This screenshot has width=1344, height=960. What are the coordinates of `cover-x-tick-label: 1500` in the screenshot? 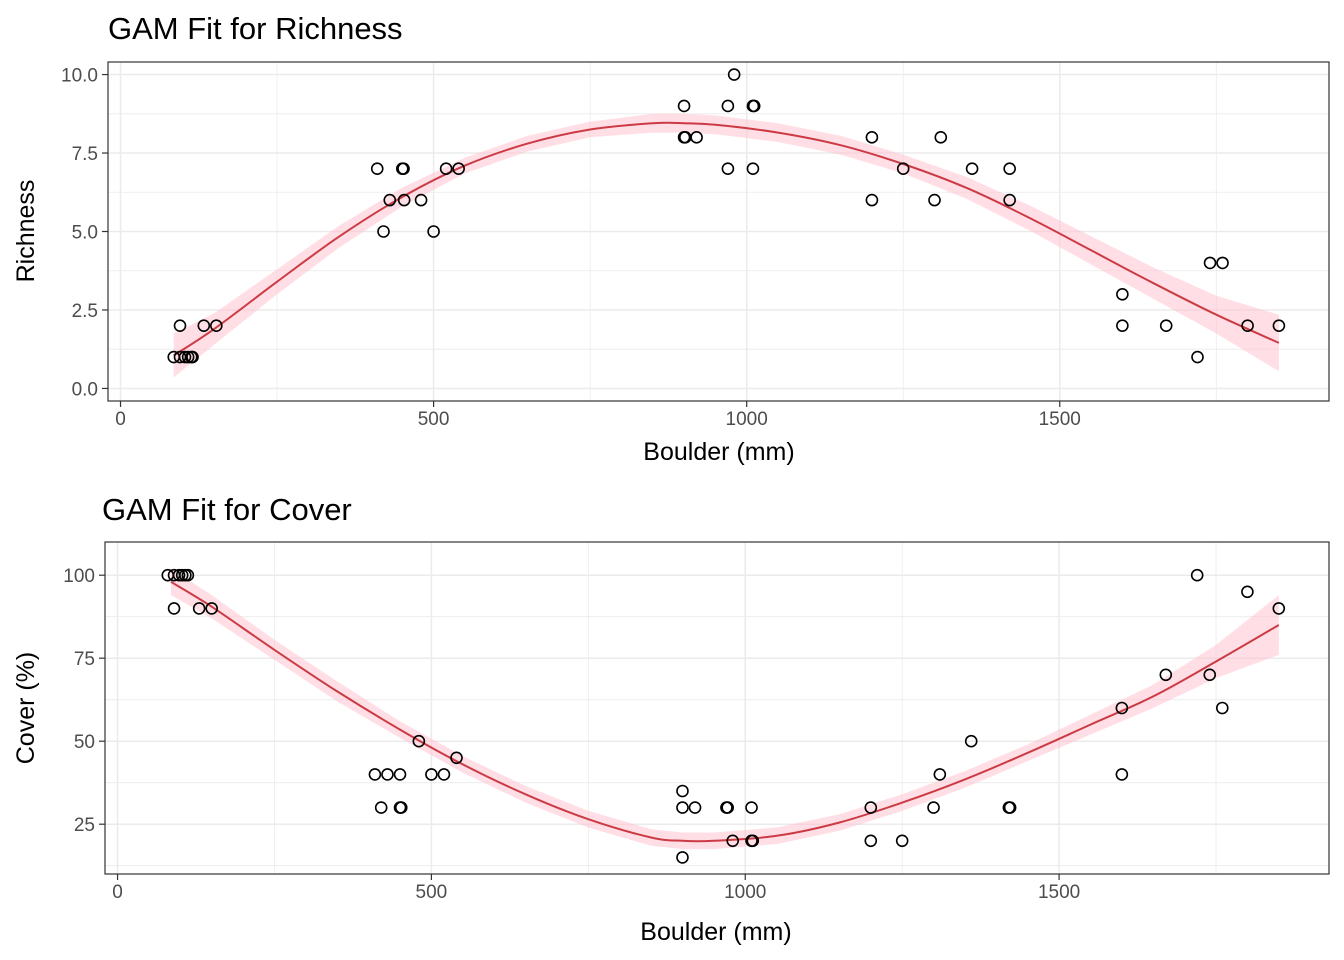 It's located at (1059, 892).